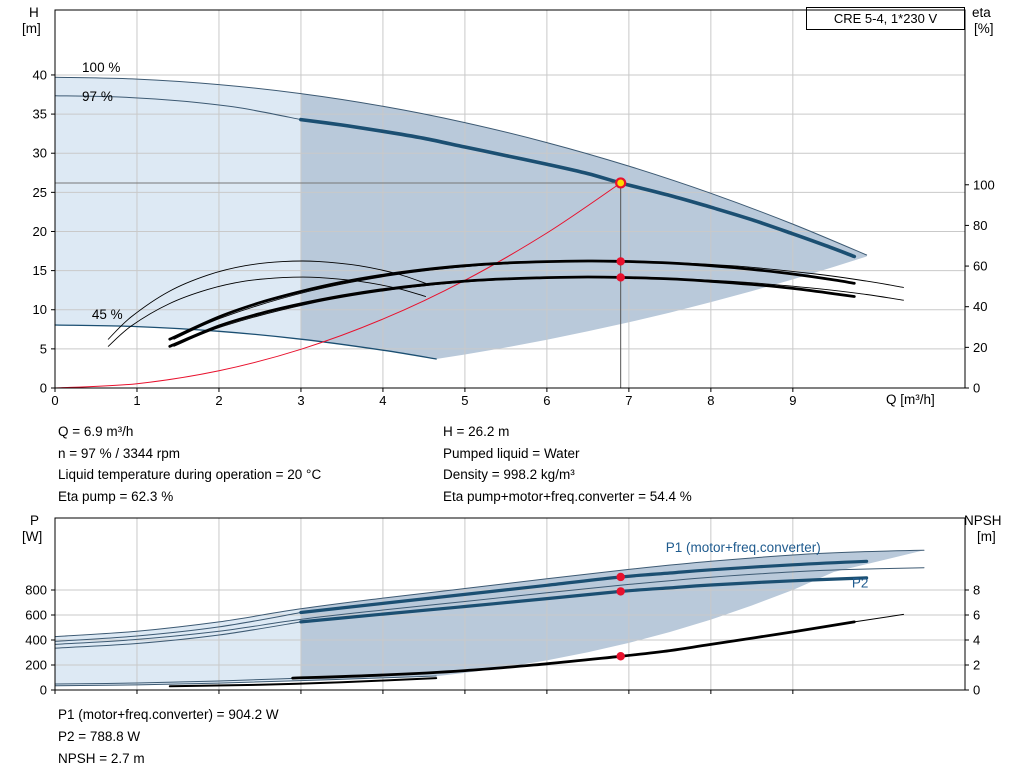 The width and height of the screenshot is (1024, 781). Describe the element at coordinates (40, 192) in the screenshot. I see `y-left-tick-label: 25` at that location.